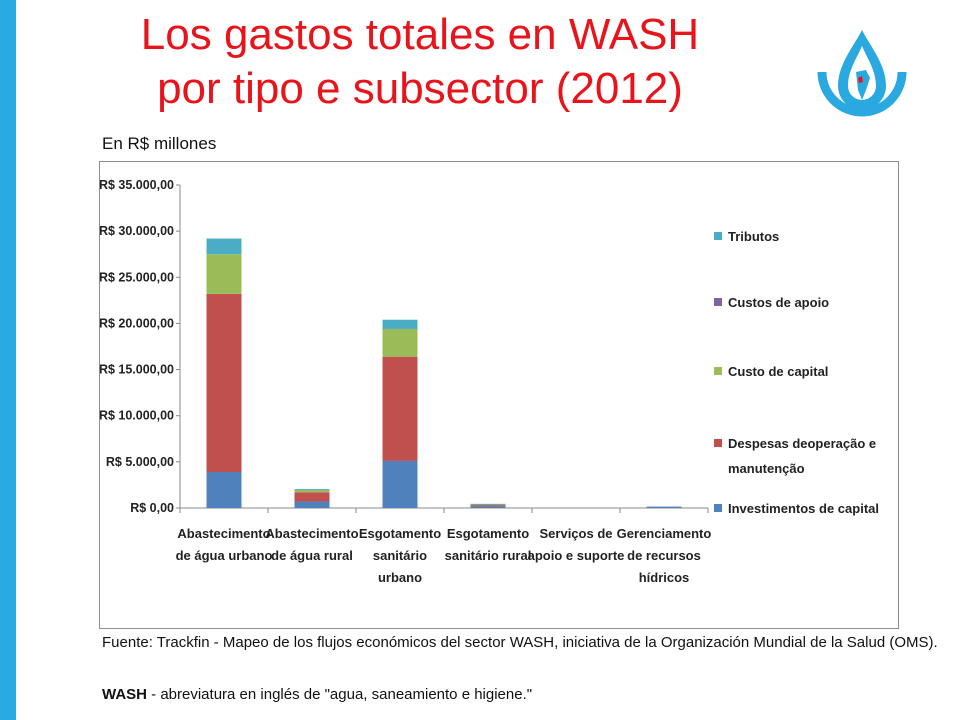  Describe the element at coordinates (400, 555) in the screenshot. I see `x-category-label: Esgotamento sanitário urbano` at that location.